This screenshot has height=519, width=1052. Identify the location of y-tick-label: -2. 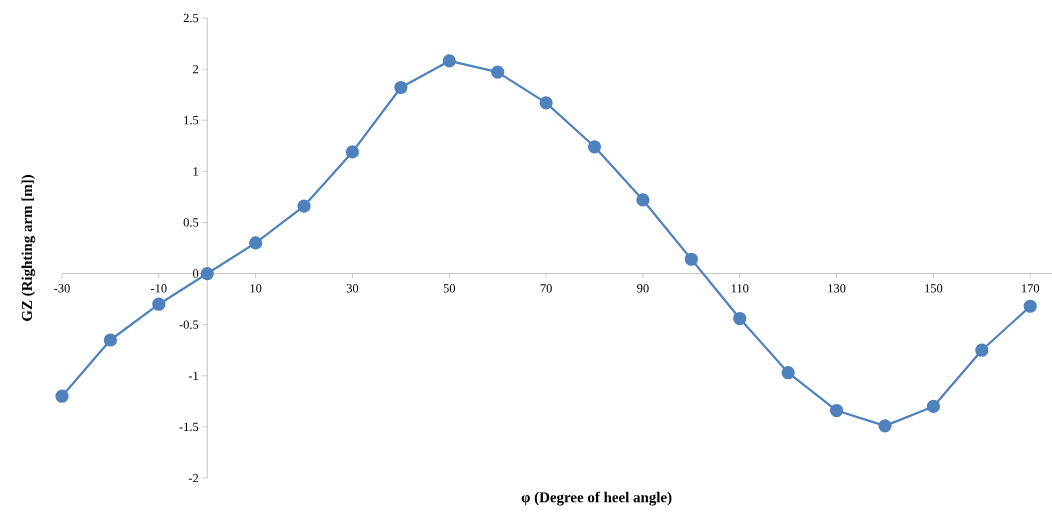
(193, 478).